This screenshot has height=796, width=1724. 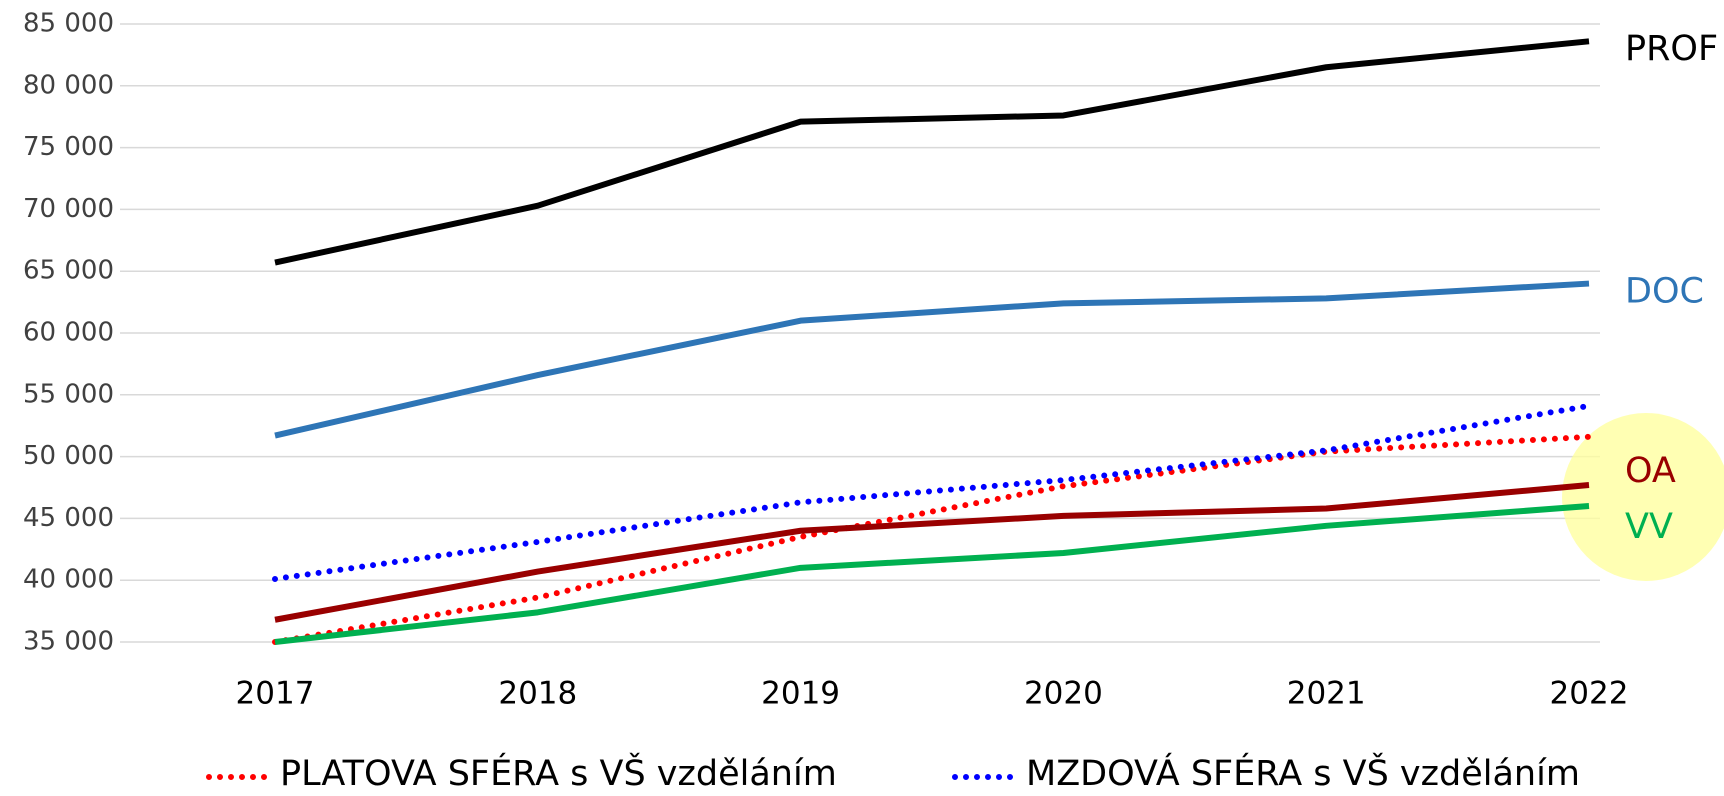 What do you see at coordinates (1589, 694) in the screenshot?
I see `x-tick-label: 2022` at bounding box center [1589, 694].